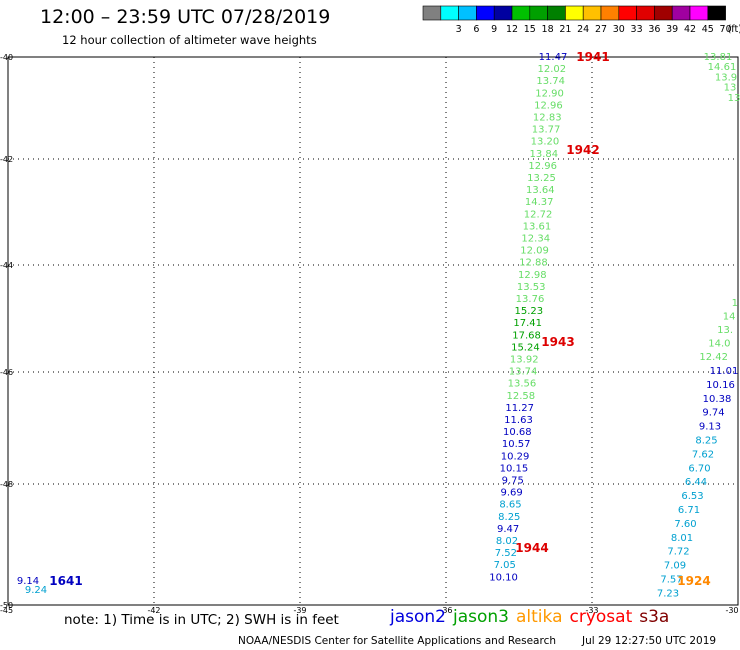 Image resolution: width=740 pixels, height=650 pixels. What do you see at coordinates (718, 57) in the screenshot?
I see `swh-value: 13.81` at bounding box center [718, 57].